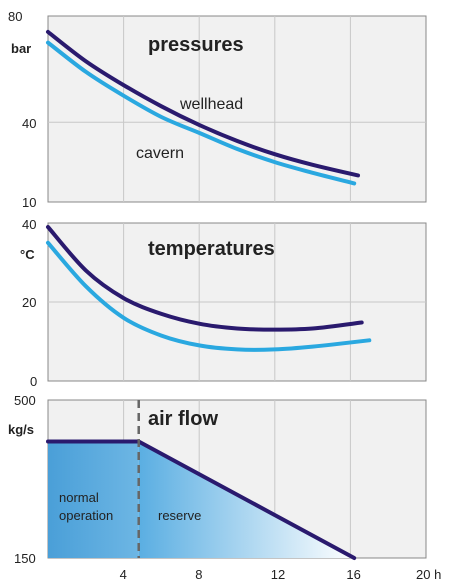 The height and width of the screenshot is (587, 460). I want to click on airflow-title: air flow, so click(183, 419).